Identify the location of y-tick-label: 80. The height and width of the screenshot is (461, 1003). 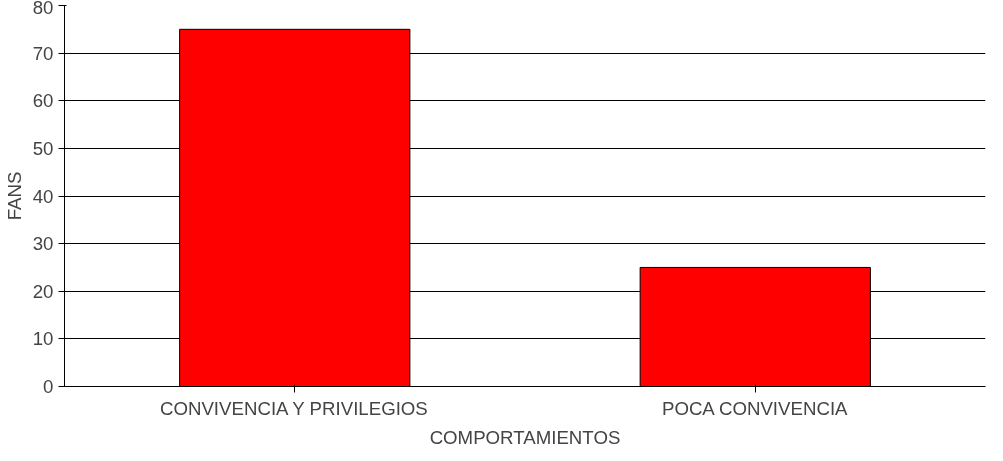
(43, 9).